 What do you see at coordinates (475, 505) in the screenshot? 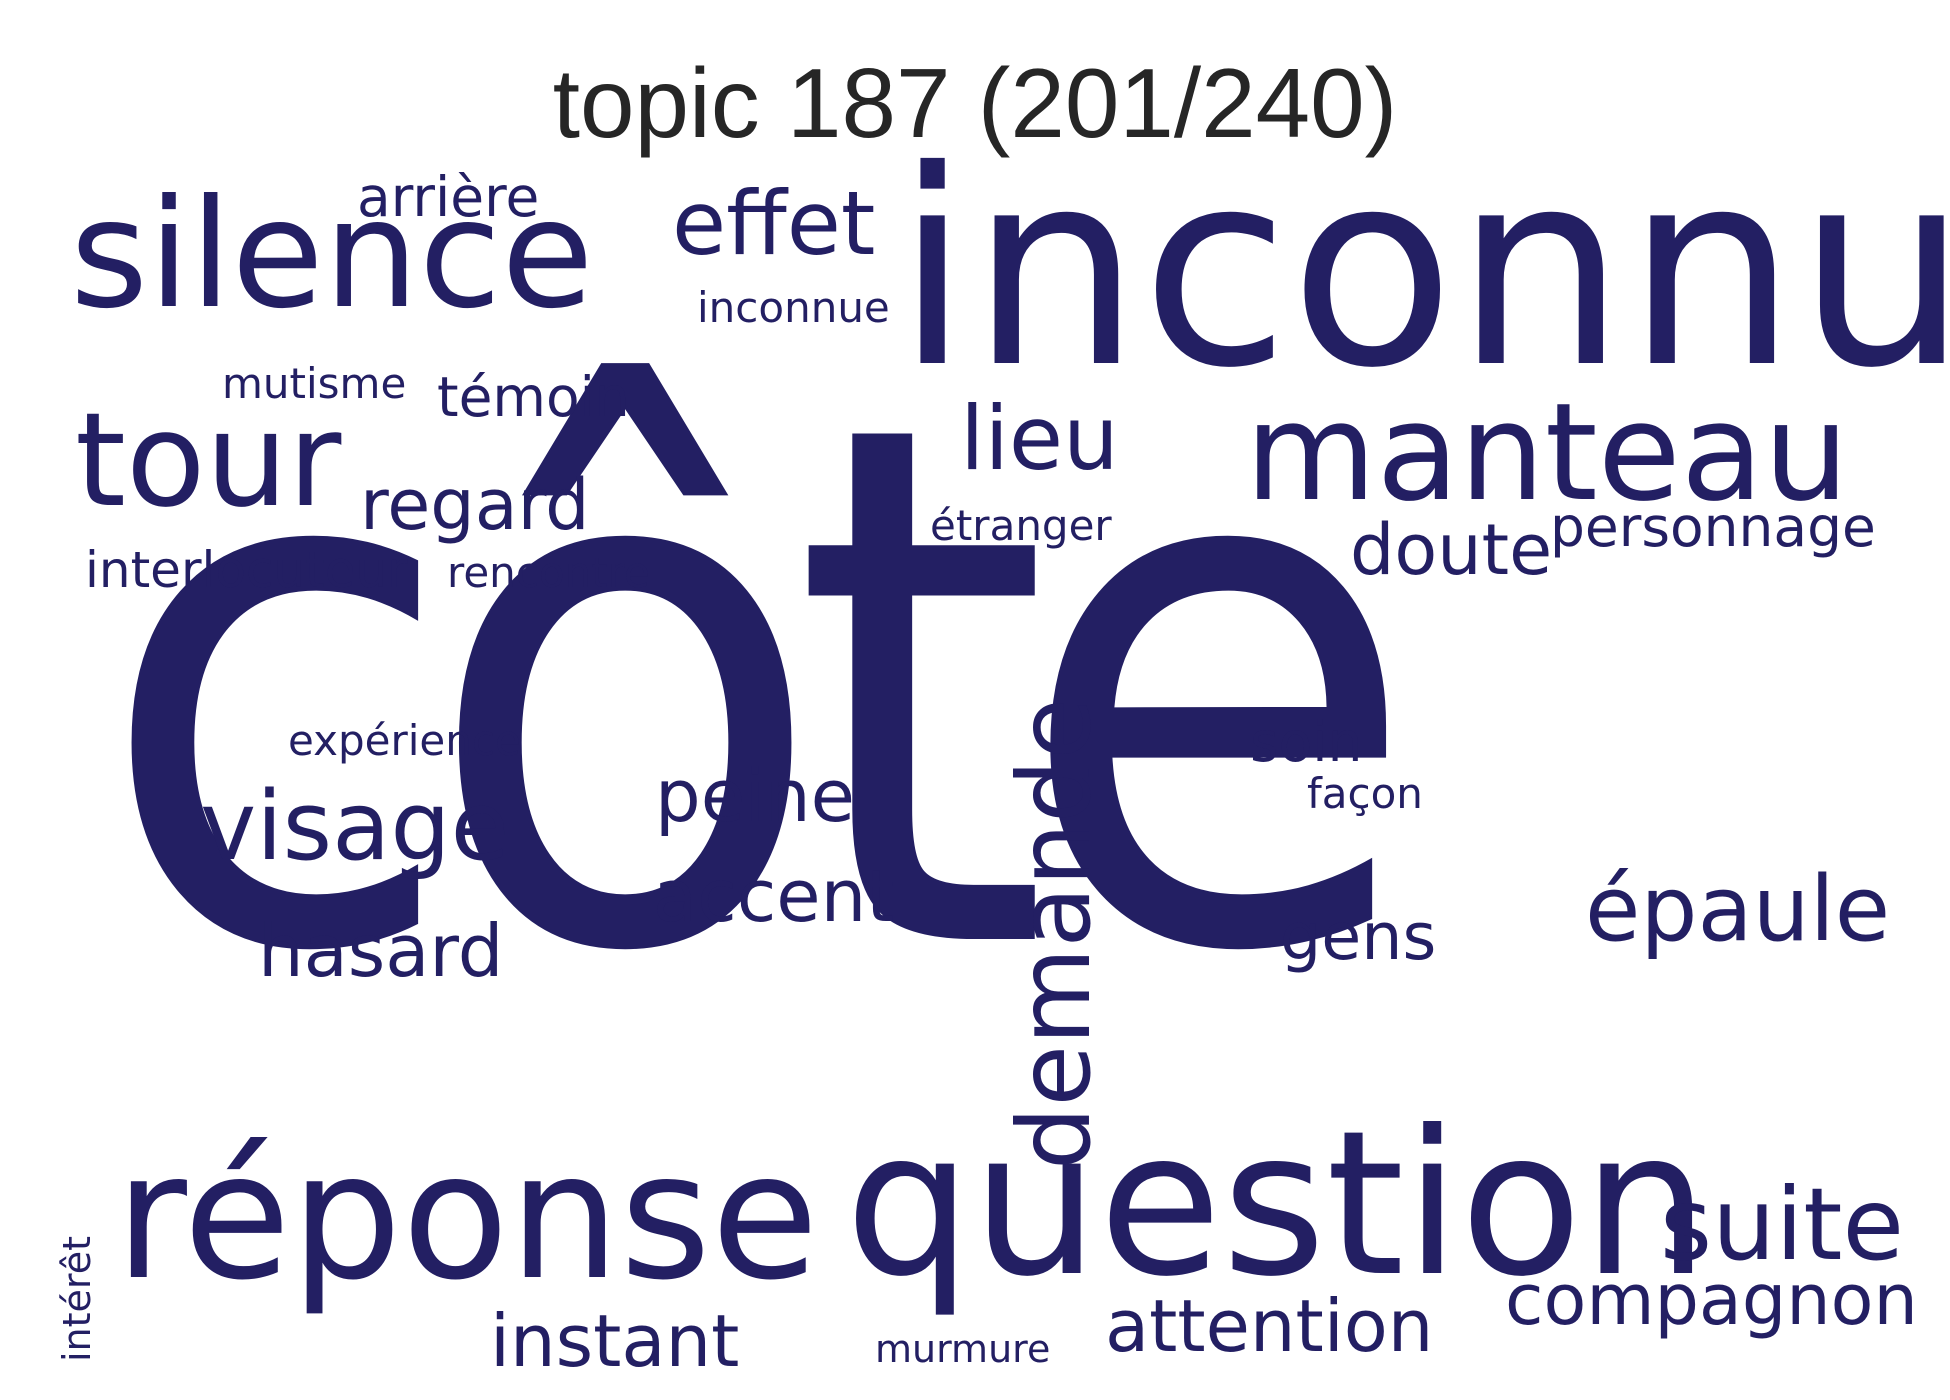
I see `word-regard: regard` at bounding box center [475, 505].